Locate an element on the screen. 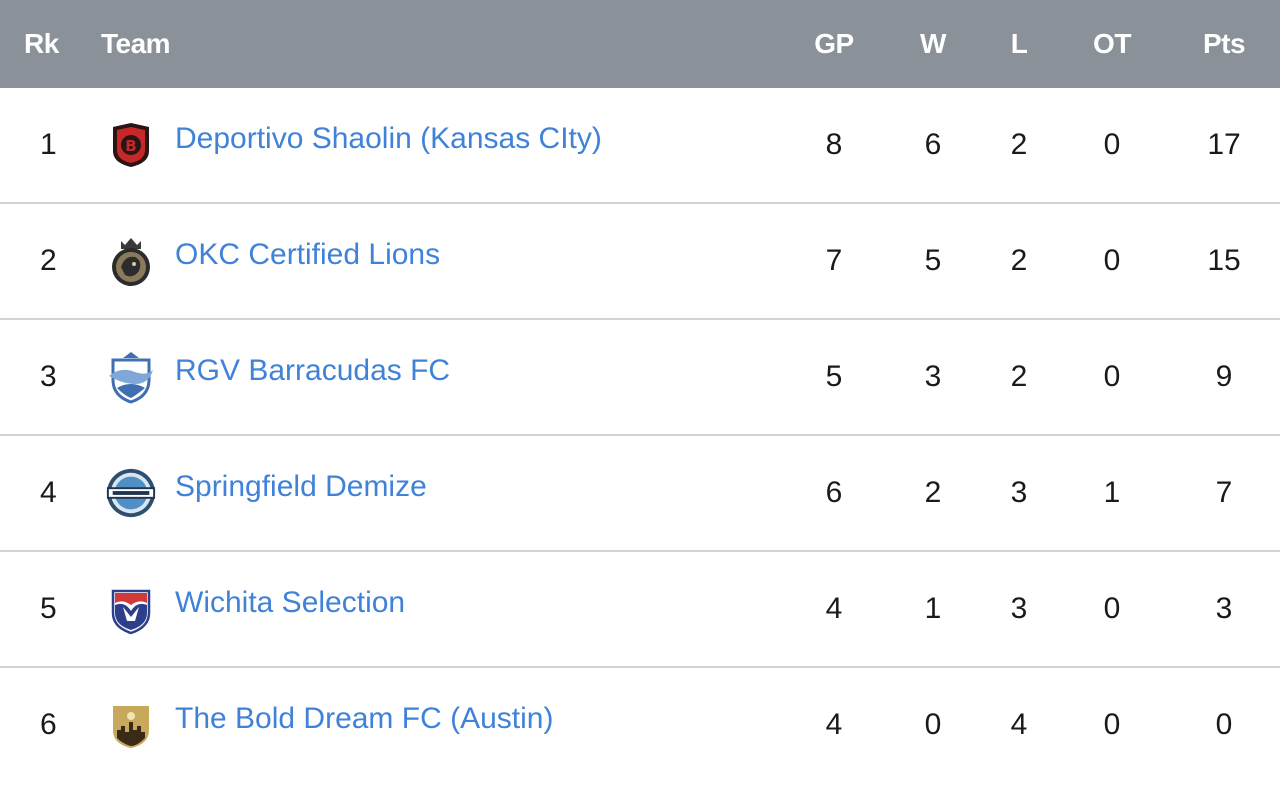 This screenshot has width=1280, height=807. table-row: 5 Wichita Selection 4 1 3 0 3 is located at coordinates (640, 610).